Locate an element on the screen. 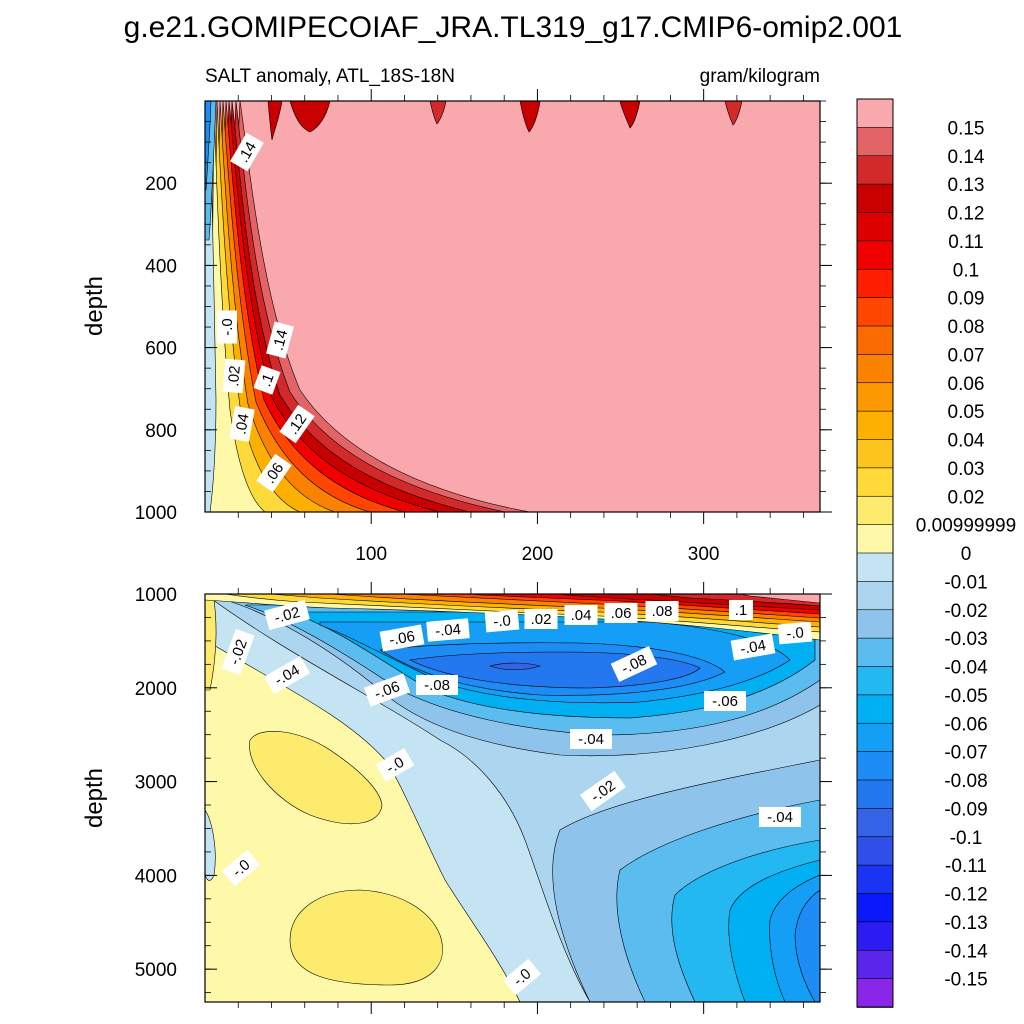  contour-label-text: .06 is located at coordinates (621, 613).